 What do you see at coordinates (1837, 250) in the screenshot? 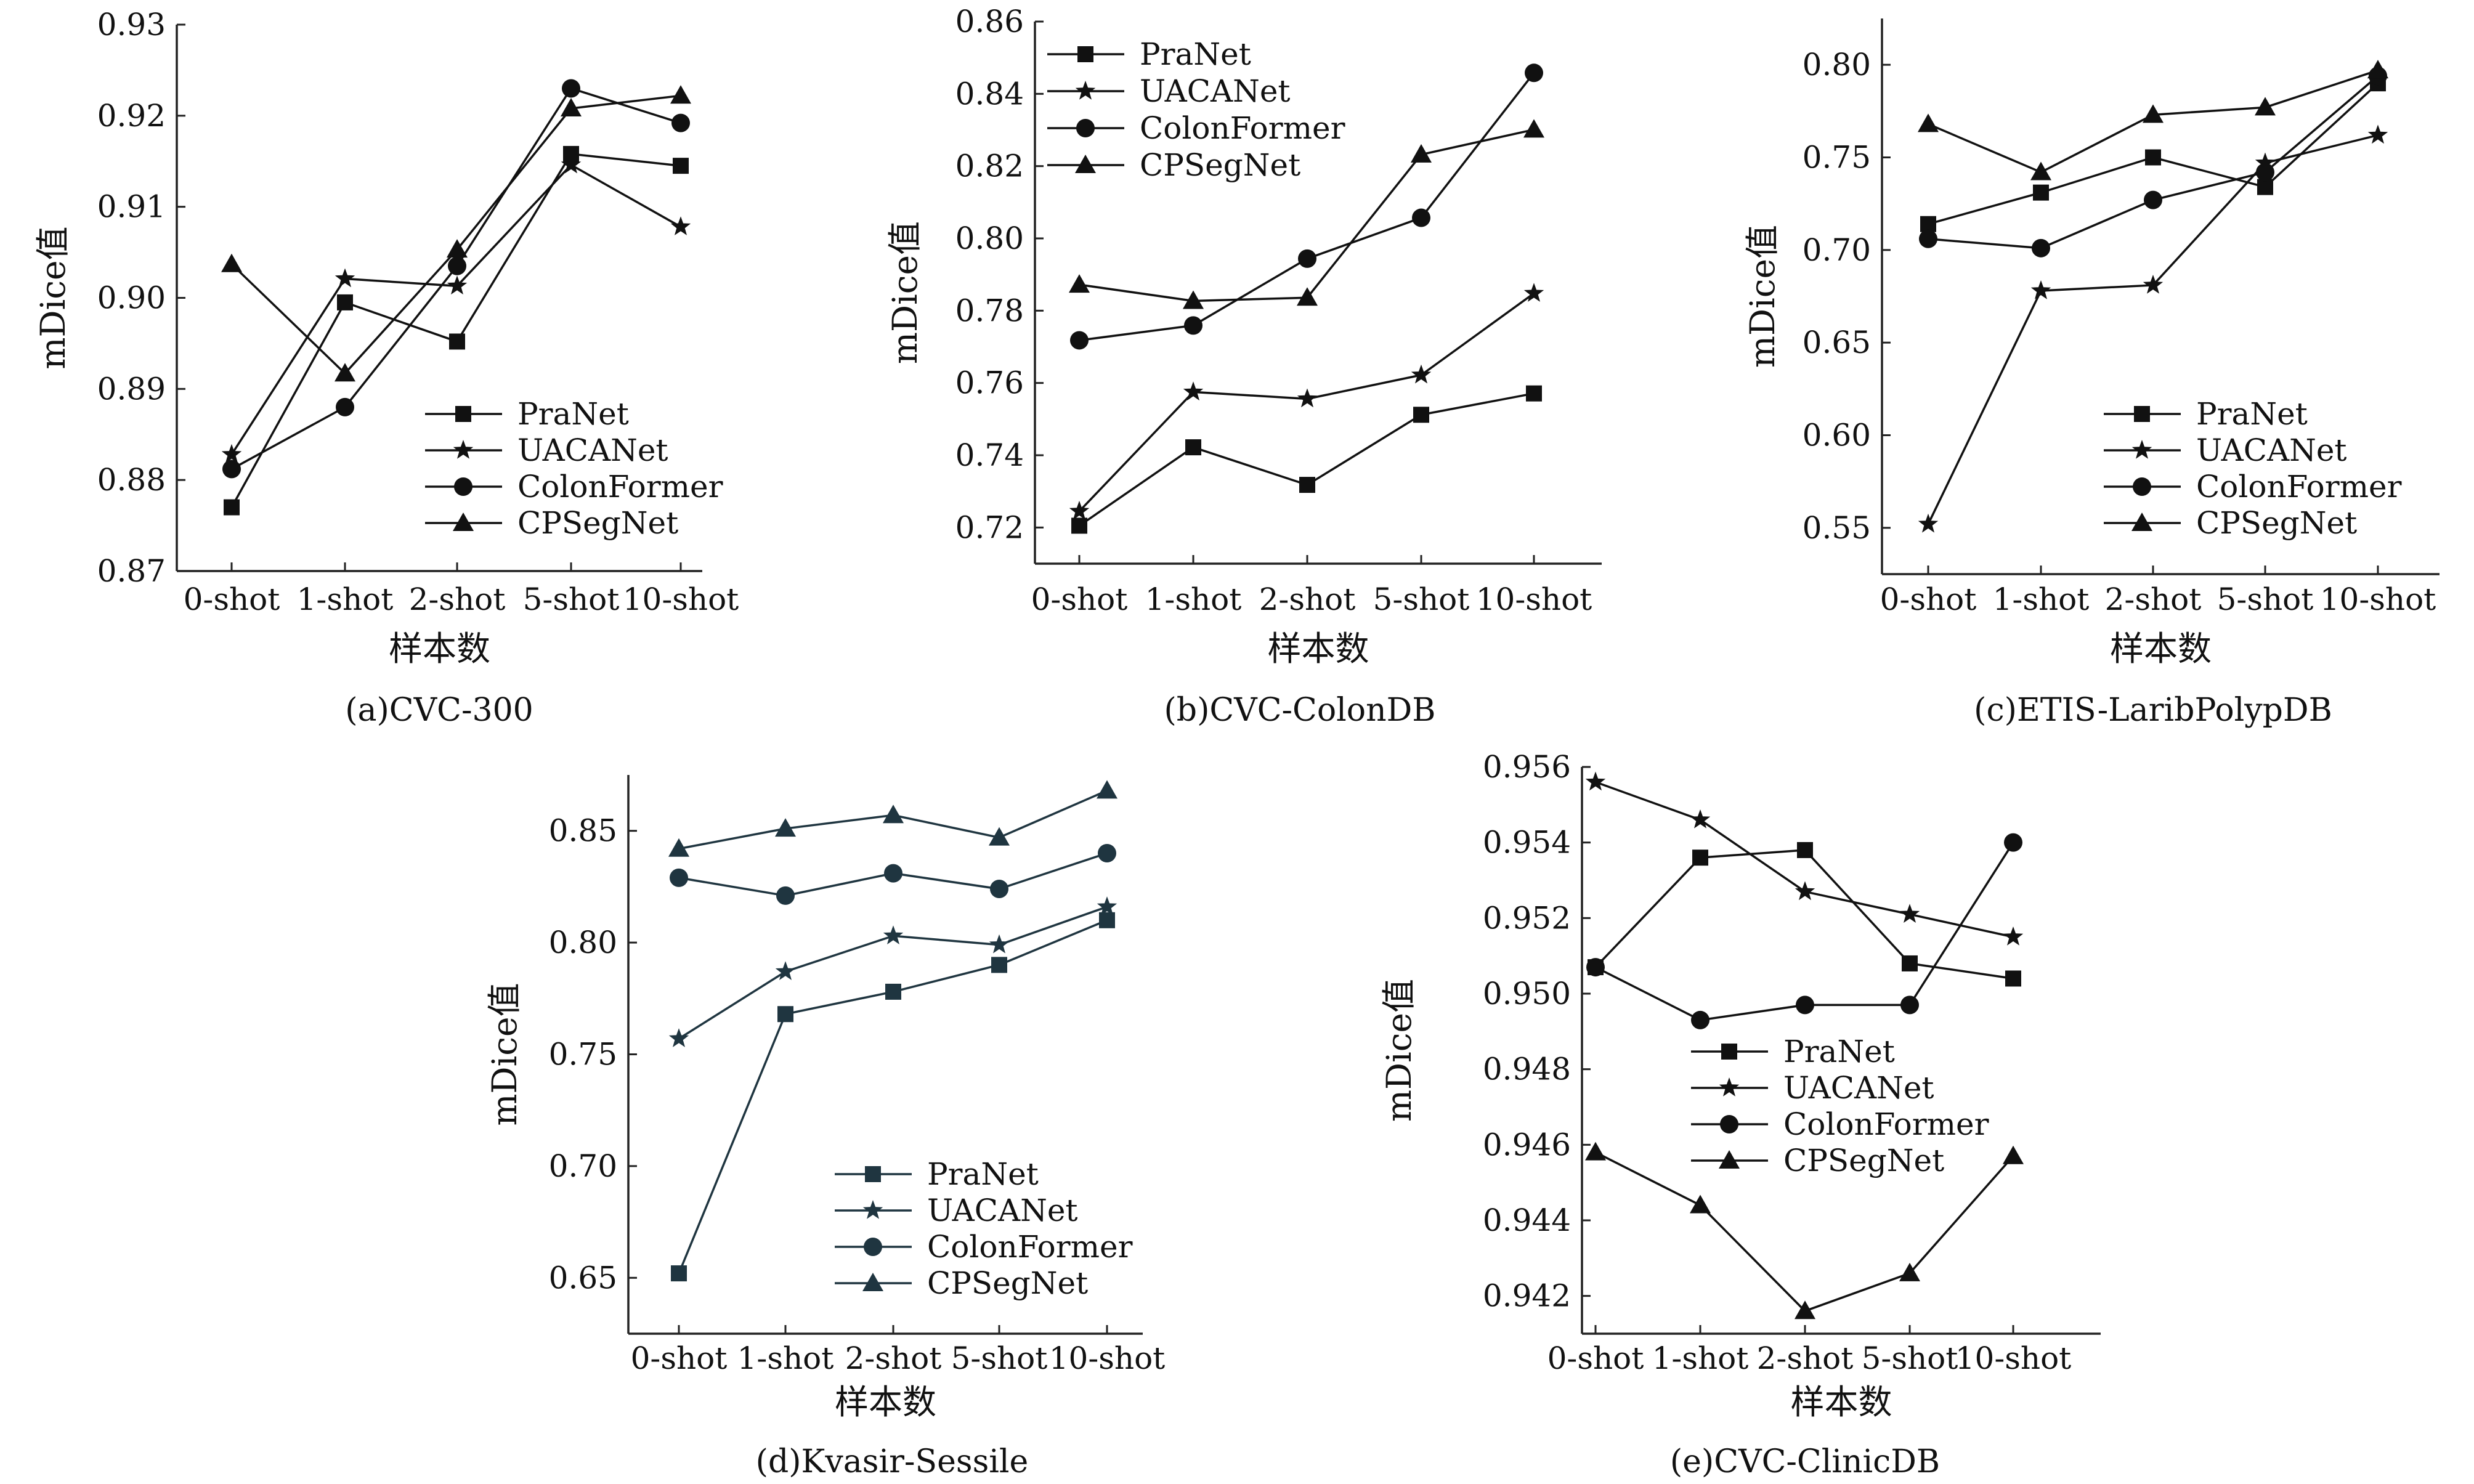
I see `y-tick-label: 0.70` at bounding box center [1837, 250].